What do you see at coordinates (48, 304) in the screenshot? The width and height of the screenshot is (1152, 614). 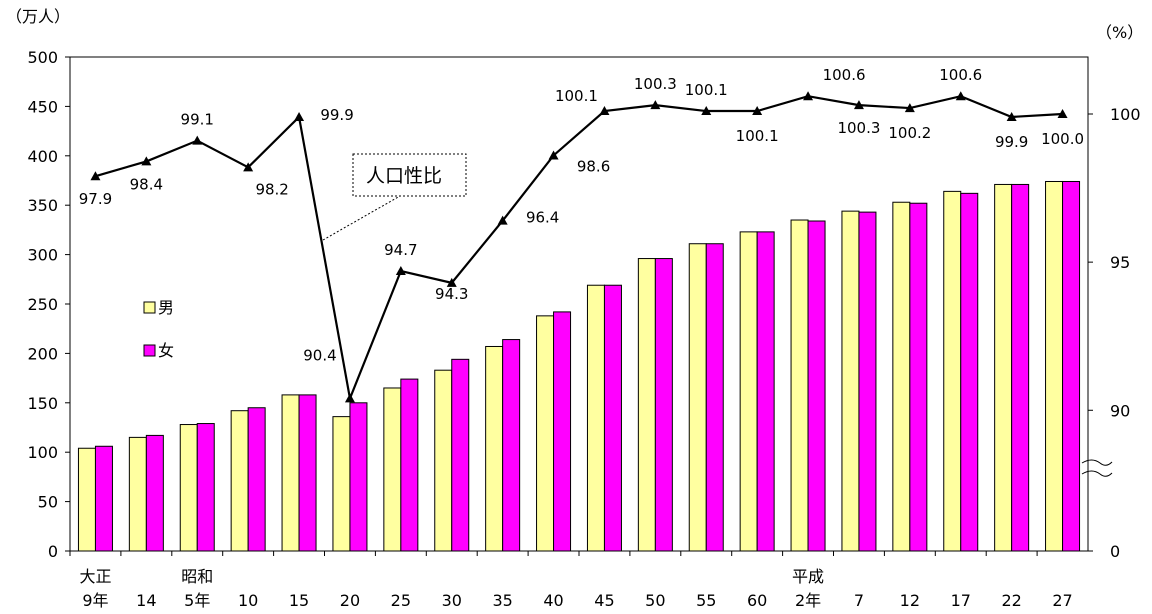 I see `left-axis-ticks: 0 50 100 150 200 250 300 350 400 450 500` at bounding box center [48, 304].